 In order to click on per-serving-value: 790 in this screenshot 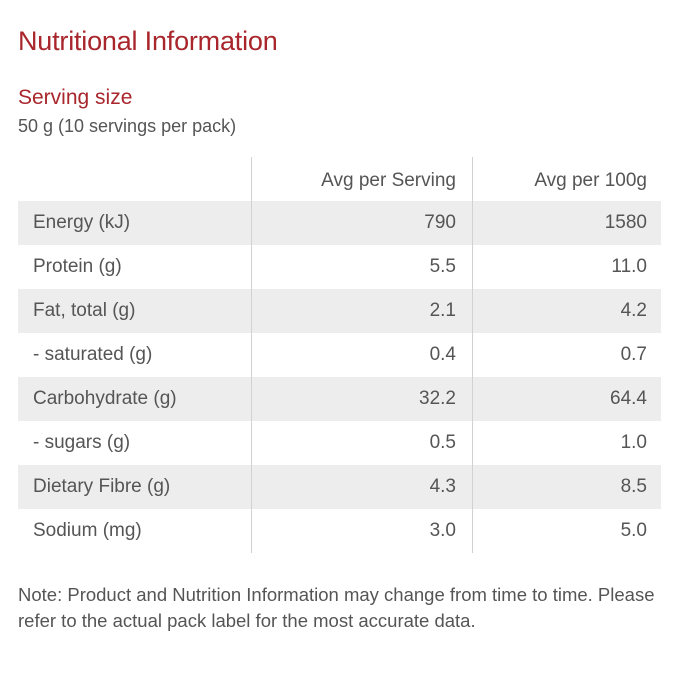, I will do `click(440, 222)`.